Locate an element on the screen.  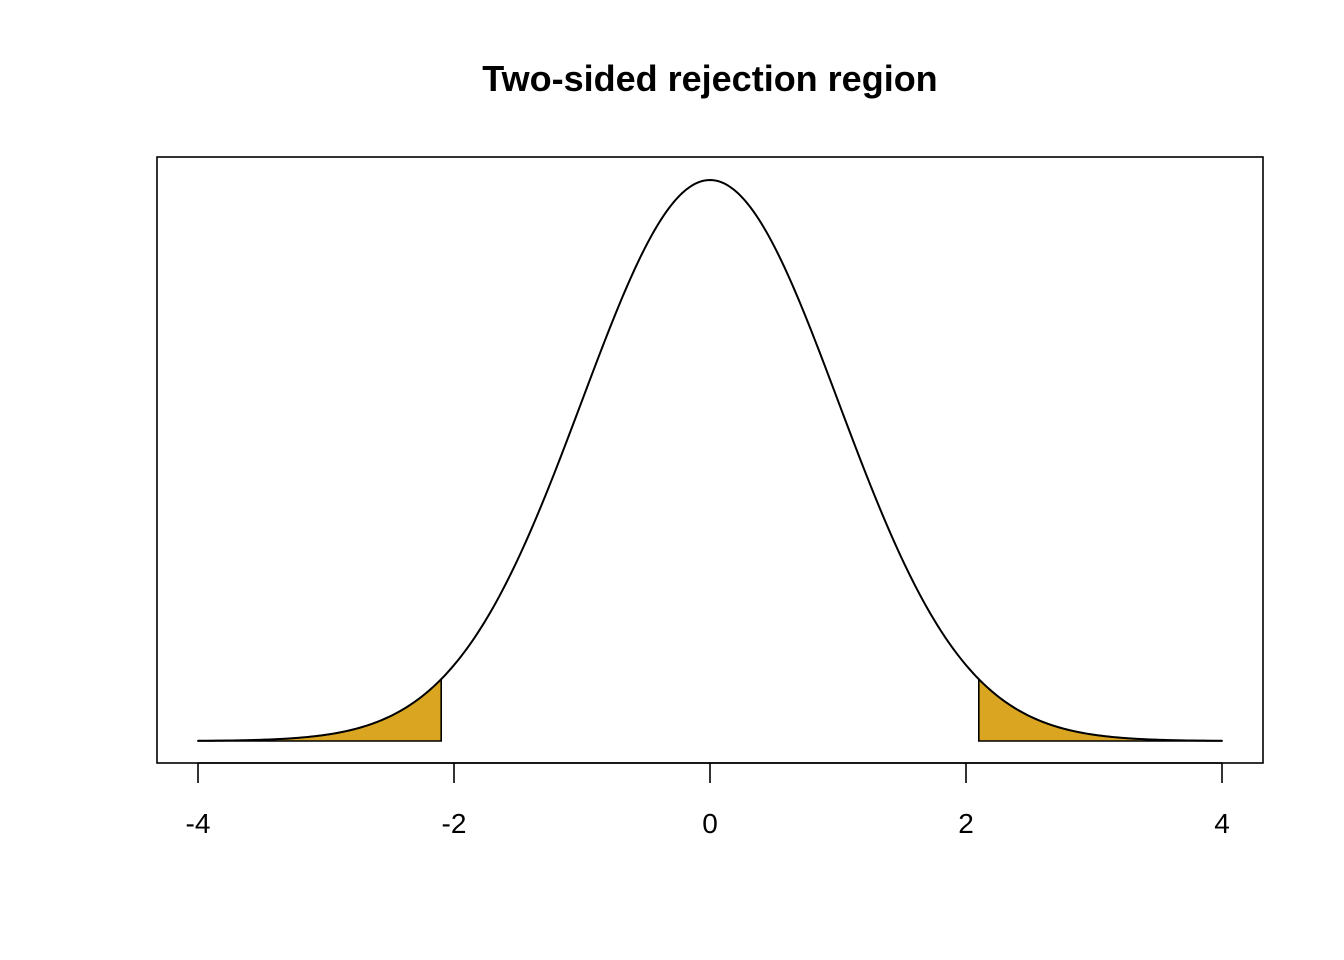
x-tick-label: 0 is located at coordinates (710, 823).